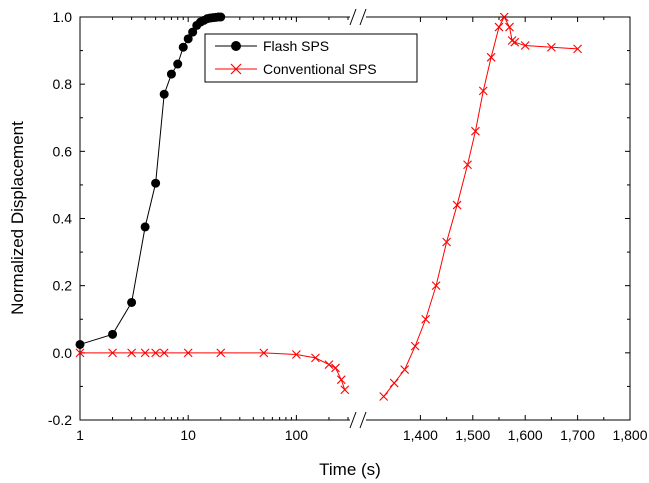  Describe the element at coordinates (63, 84) in the screenshot. I see `y-tick-label: 0.8` at that location.